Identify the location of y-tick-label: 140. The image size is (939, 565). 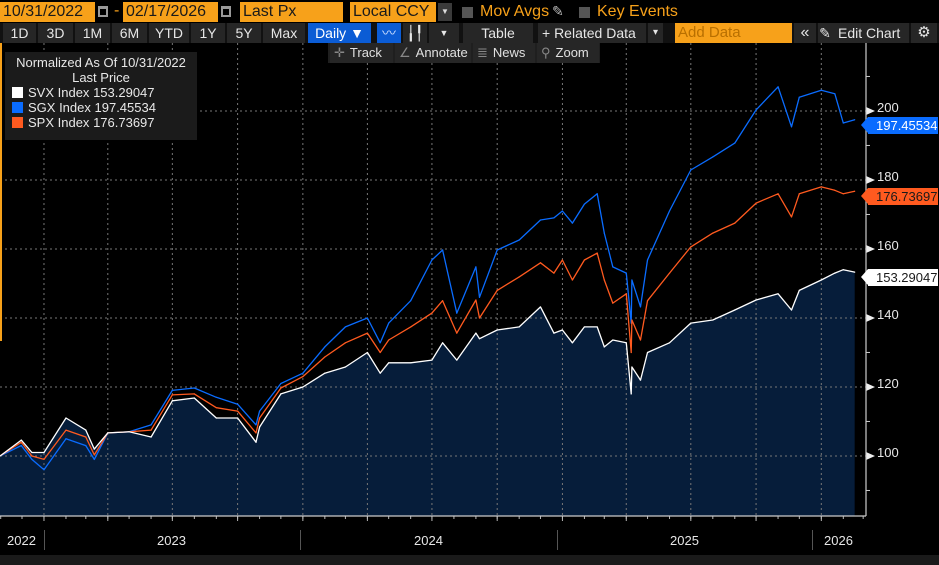
(888, 314).